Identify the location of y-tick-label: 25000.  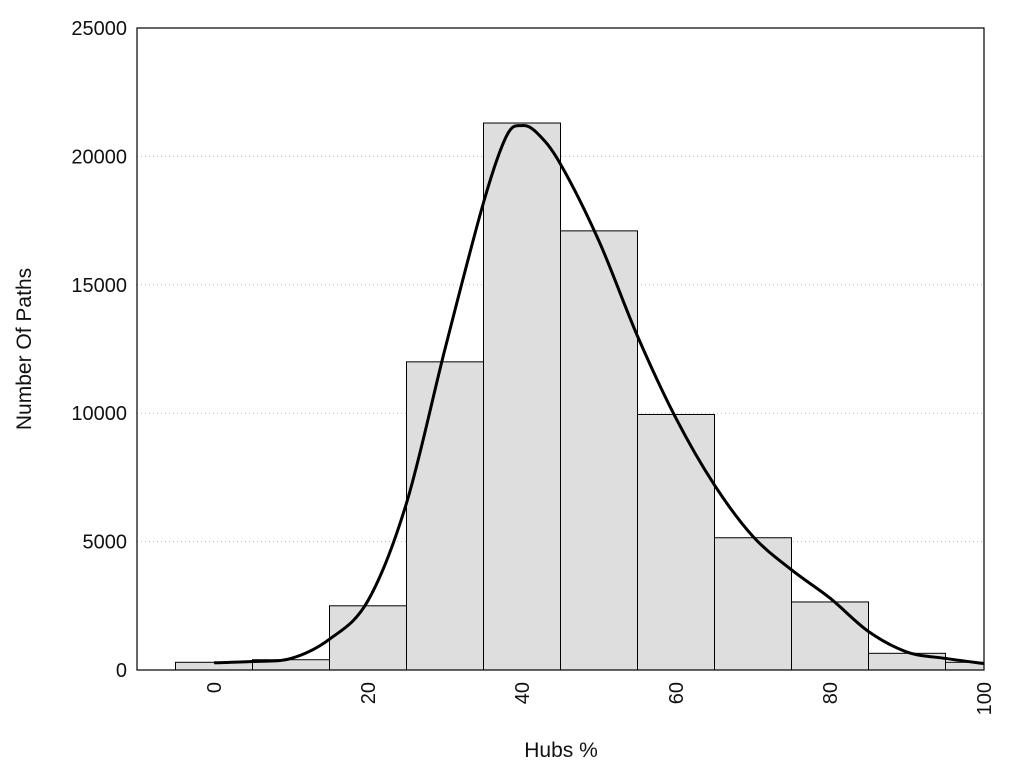
(99, 29).